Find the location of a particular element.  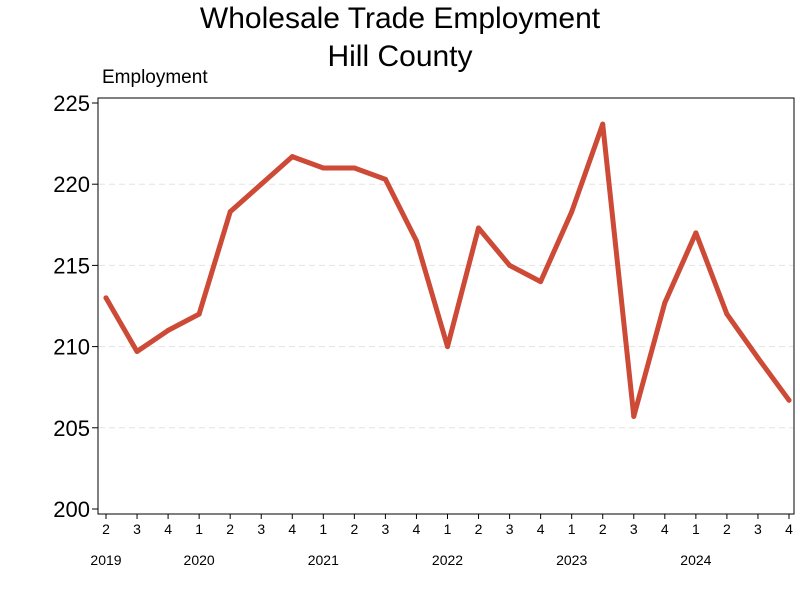

chart-subtitle: Hill County is located at coordinates (400, 56).